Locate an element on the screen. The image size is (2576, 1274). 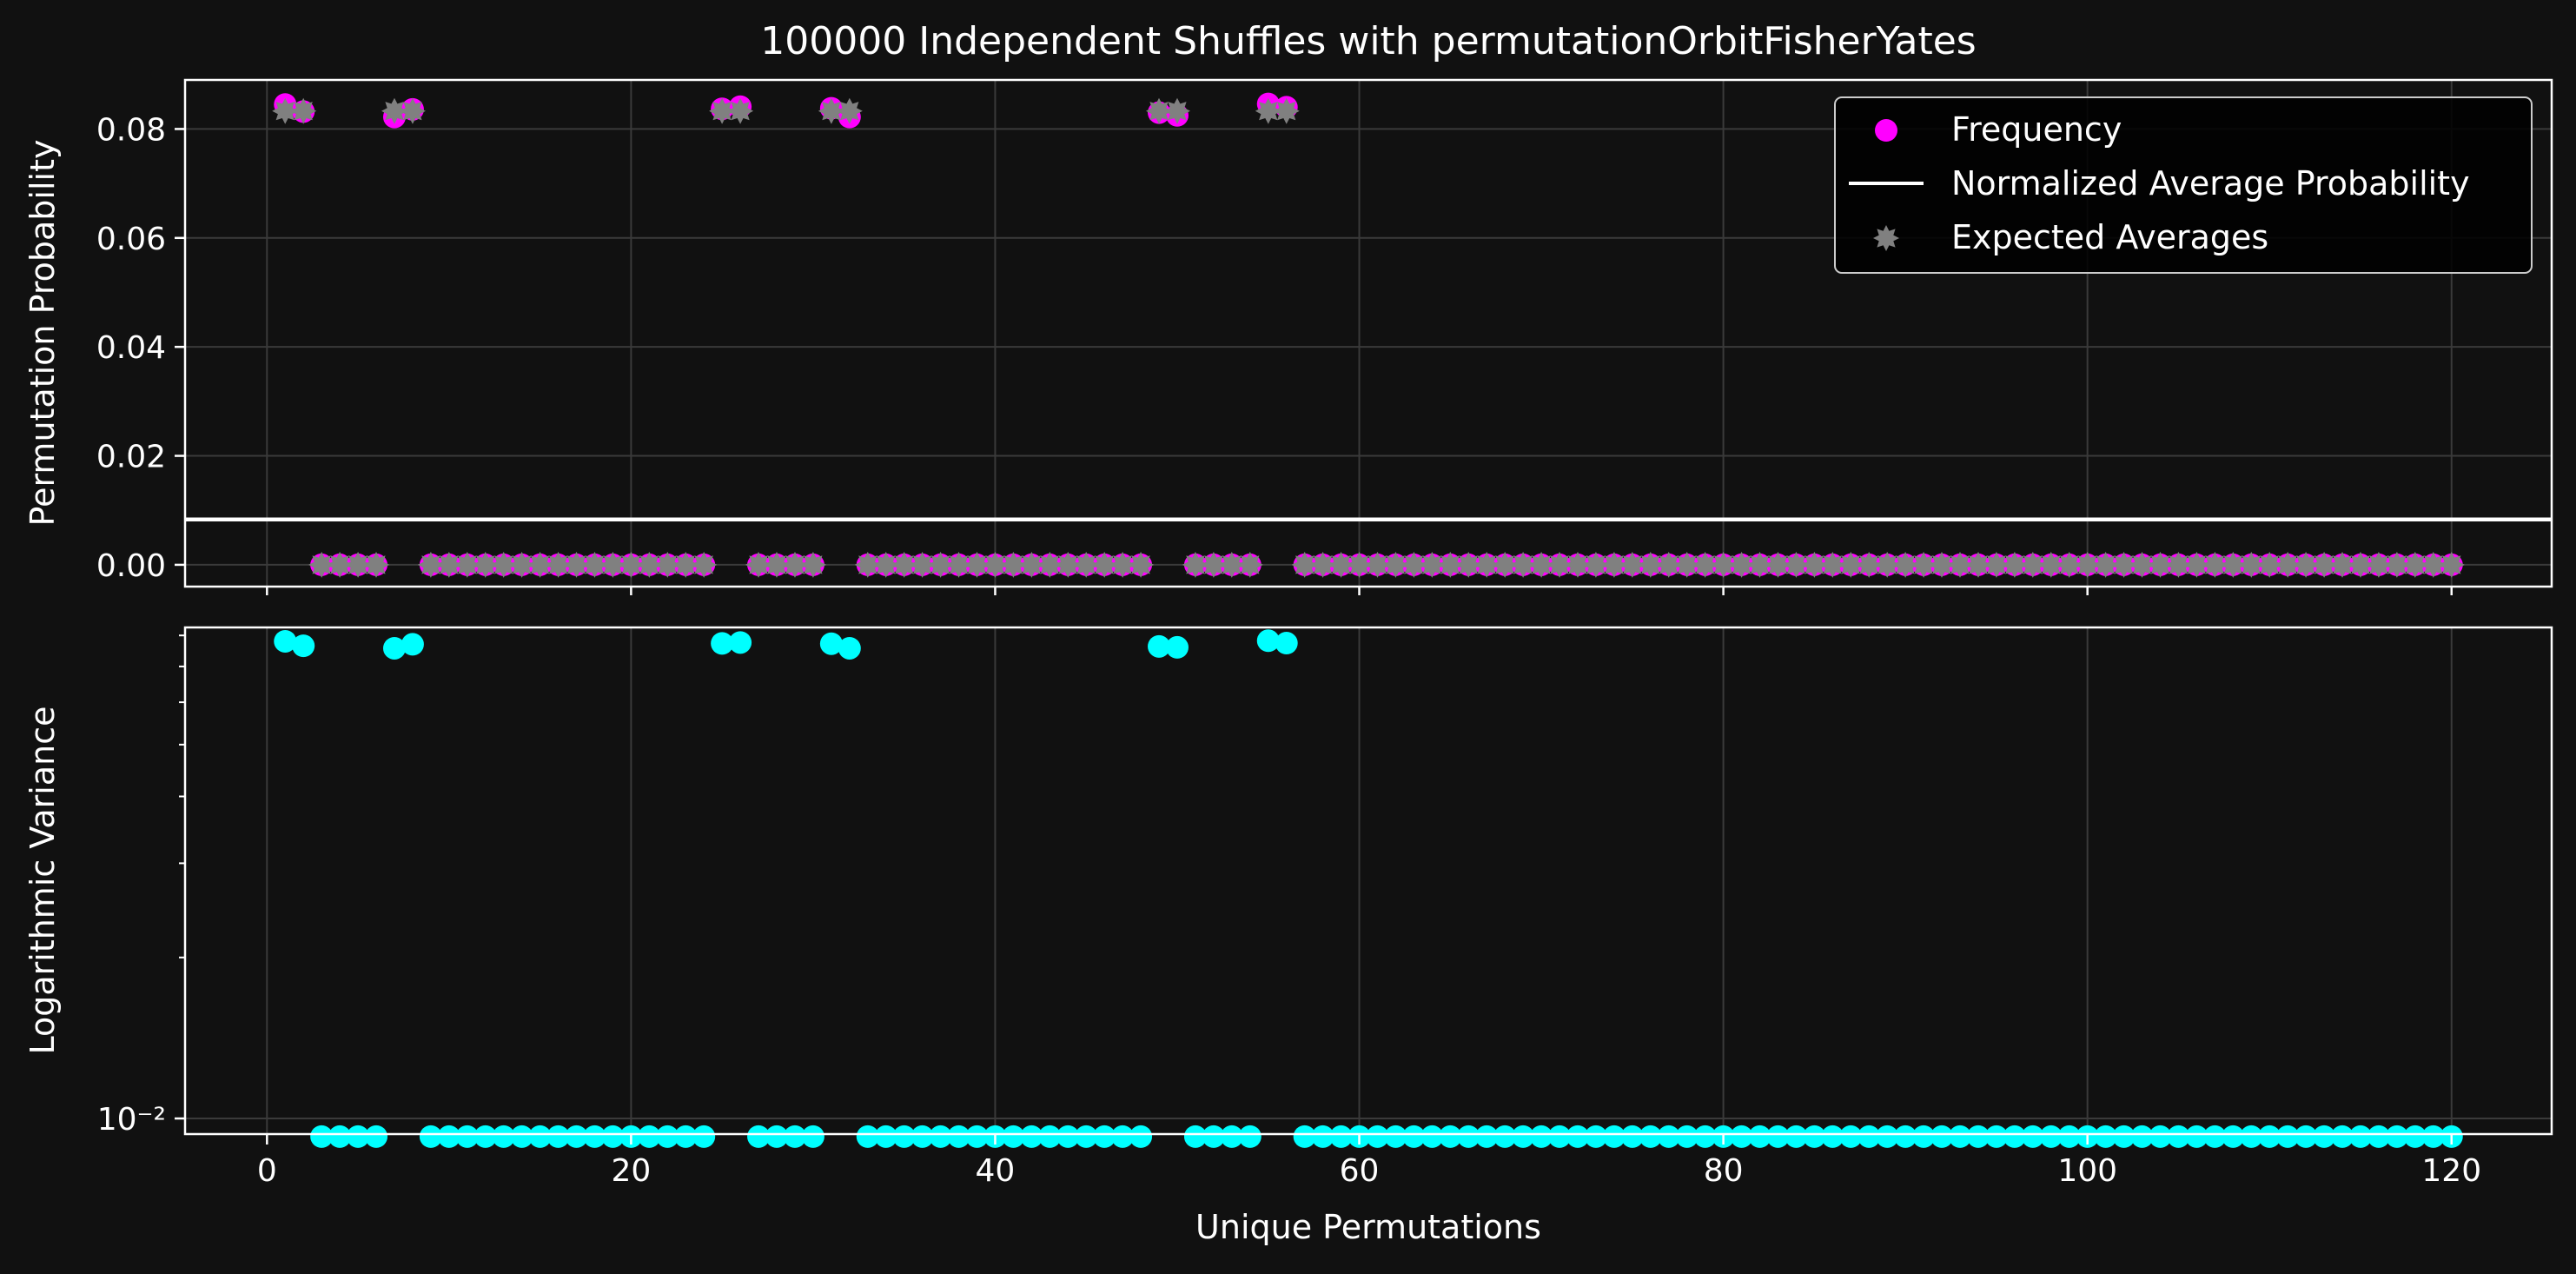
probability-y-tick-label: 0.02 is located at coordinates (131, 458).